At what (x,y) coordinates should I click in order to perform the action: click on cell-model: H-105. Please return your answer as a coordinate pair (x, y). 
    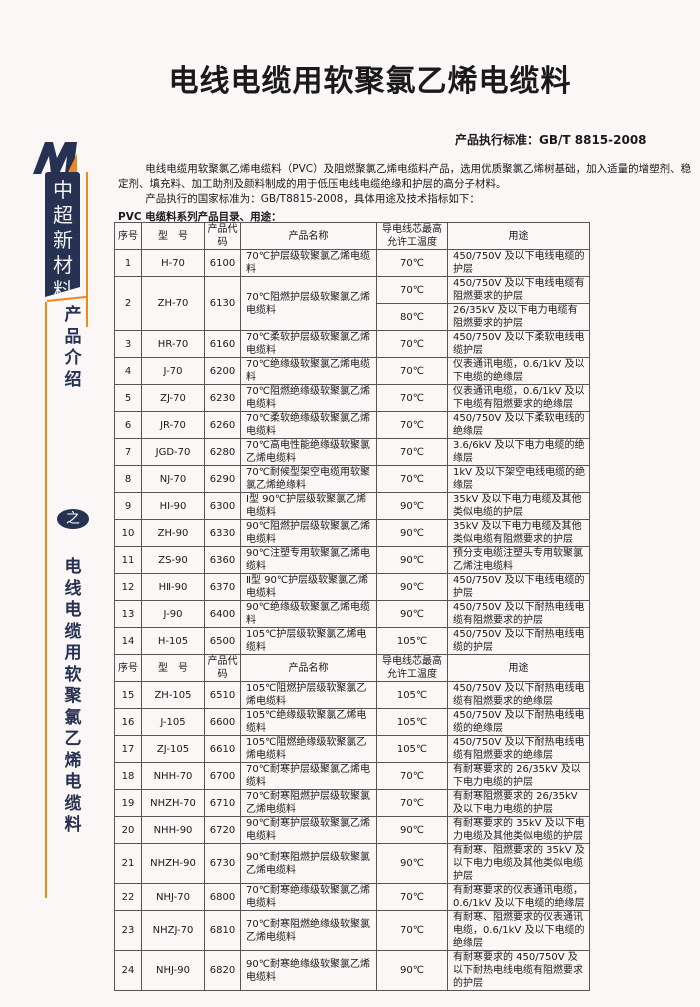
    Looking at the image, I should click on (173, 641).